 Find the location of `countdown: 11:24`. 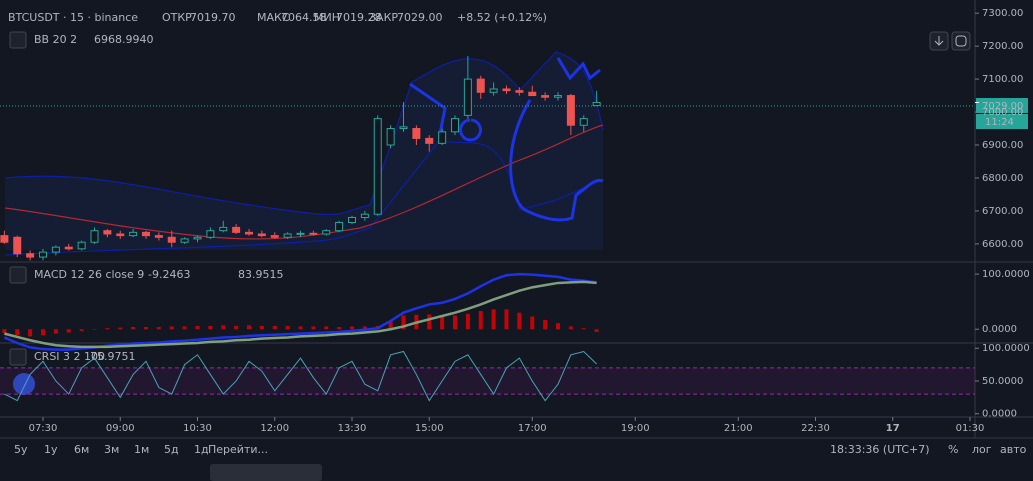

countdown: 11:24 is located at coordinates (999, 122).